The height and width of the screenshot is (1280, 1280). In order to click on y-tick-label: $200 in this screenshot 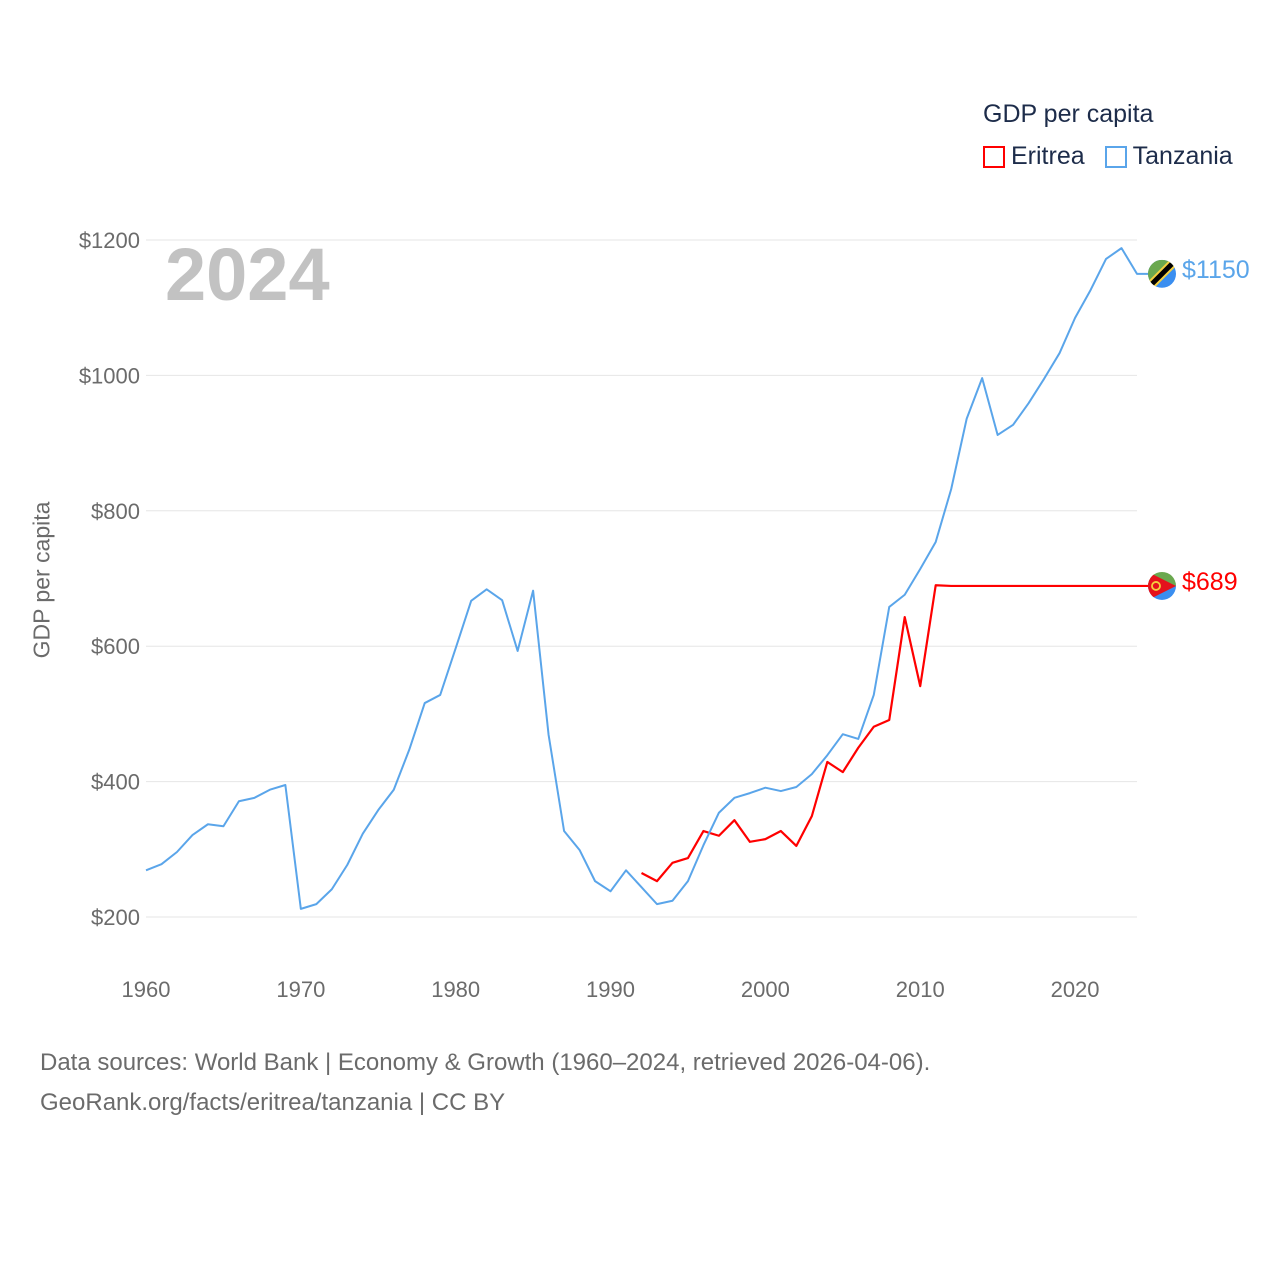, I will do `click(115, 917)`.